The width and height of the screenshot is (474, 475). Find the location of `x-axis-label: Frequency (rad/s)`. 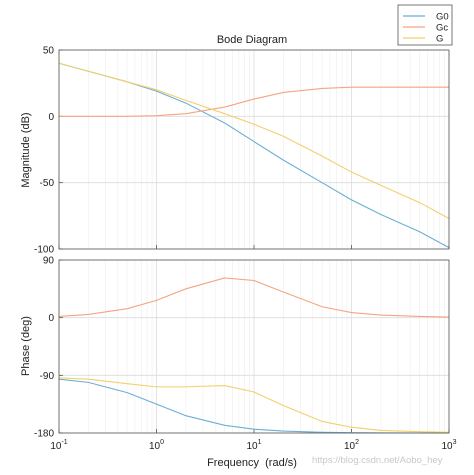

x-axis-label: Frequency (rad/s) is located at coordinates (252, 463).